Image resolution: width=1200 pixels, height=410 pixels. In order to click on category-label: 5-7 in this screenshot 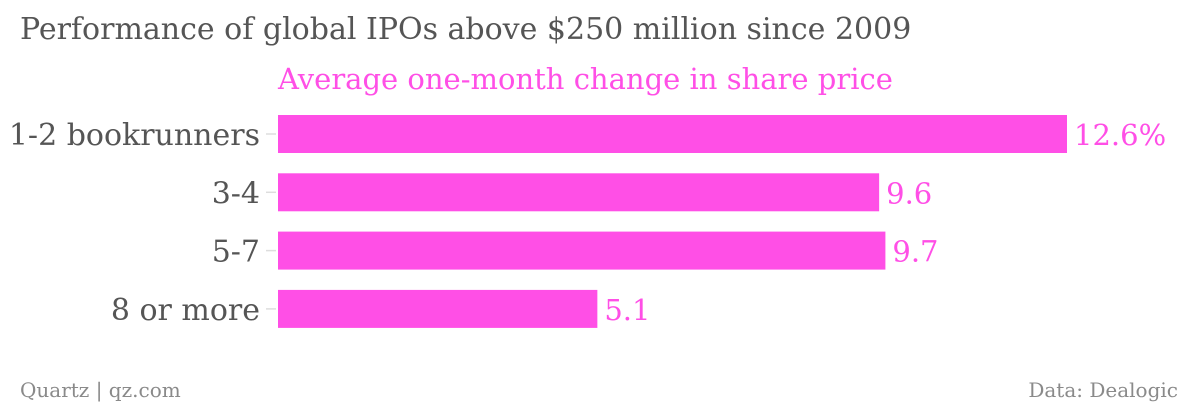, I will do `click(236, 252)`.